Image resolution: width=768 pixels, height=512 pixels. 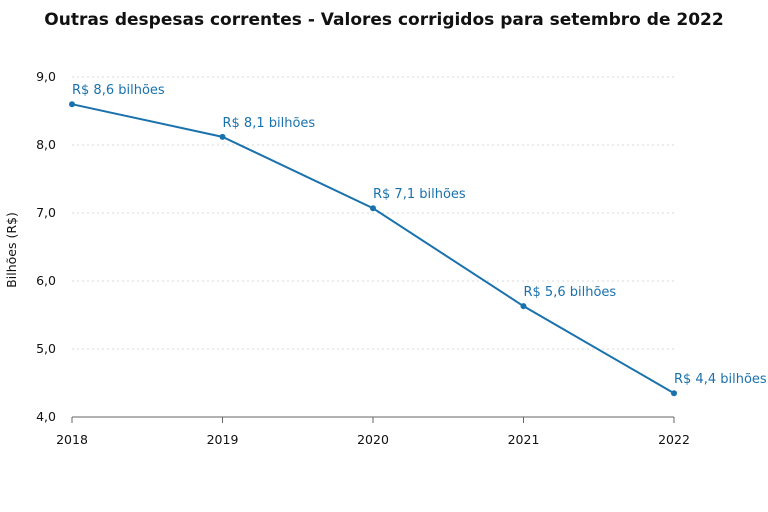 I want to click on data-label: R$ 7,1 bilhões, so click(x=419, y=194).